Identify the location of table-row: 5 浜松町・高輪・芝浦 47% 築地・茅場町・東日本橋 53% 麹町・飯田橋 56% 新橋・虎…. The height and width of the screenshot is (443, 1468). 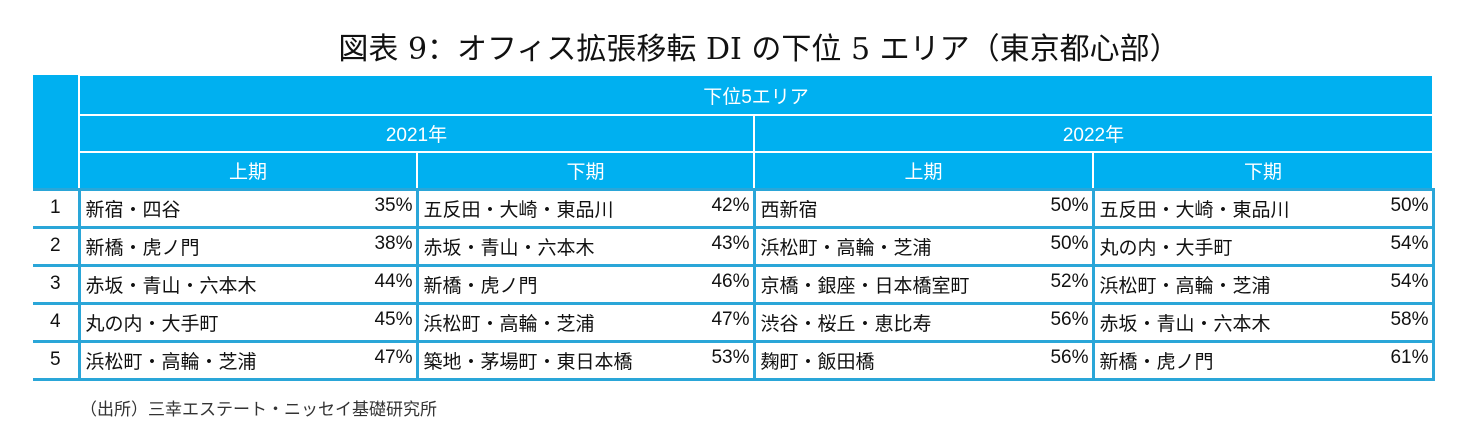
(734, 360).